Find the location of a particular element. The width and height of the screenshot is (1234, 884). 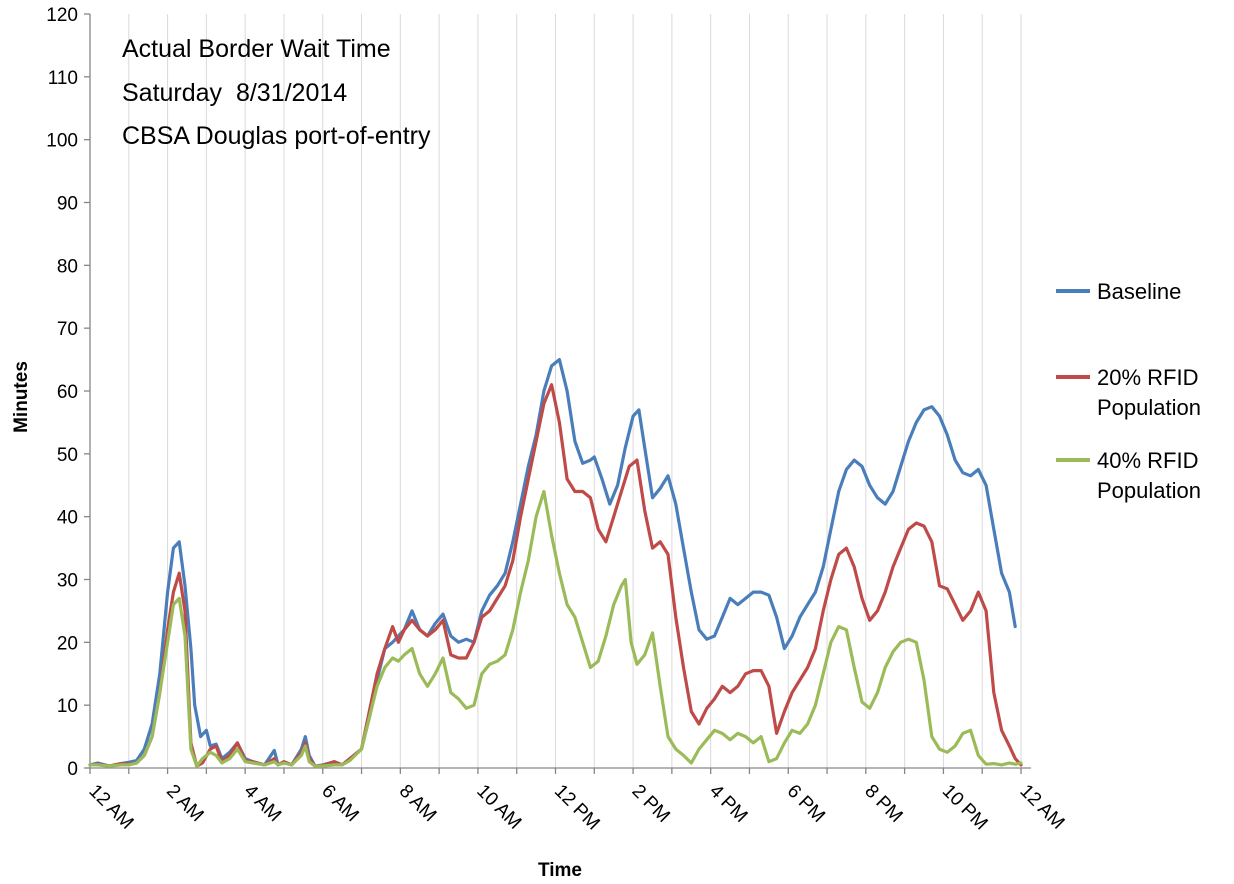

x-tick-label: 12 PM is located at coordinates (577, 808).